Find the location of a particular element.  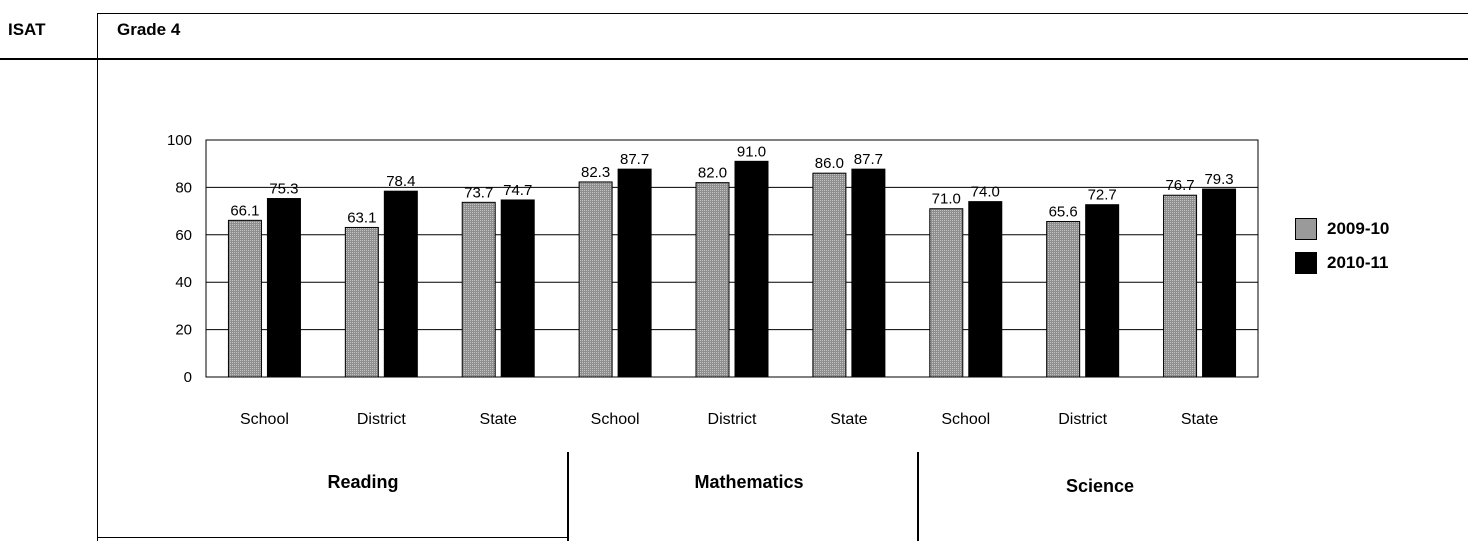

data-label: 76.7 is located at coordinates (1179, 185).